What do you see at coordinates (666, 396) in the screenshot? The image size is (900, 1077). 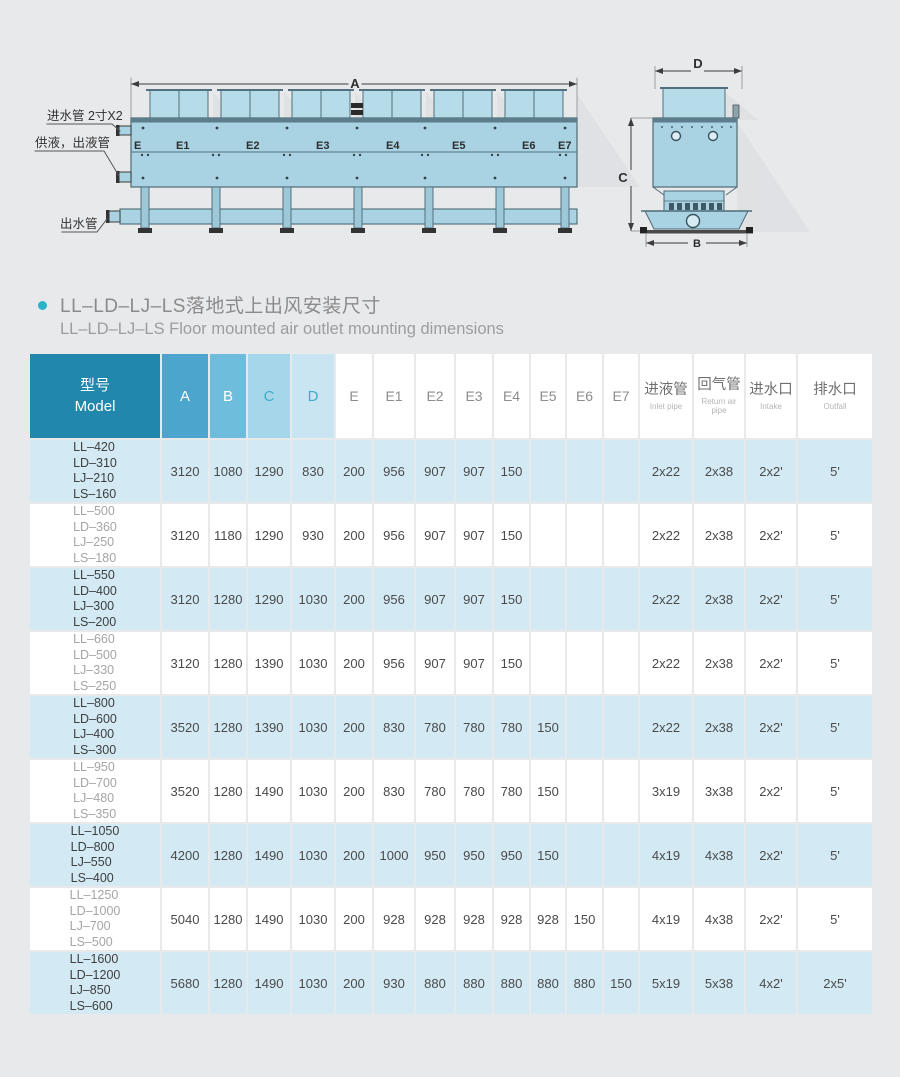 I see `header-inlet-pipe: 进液管 Inlet pipe` at bounding box center [666, 396].